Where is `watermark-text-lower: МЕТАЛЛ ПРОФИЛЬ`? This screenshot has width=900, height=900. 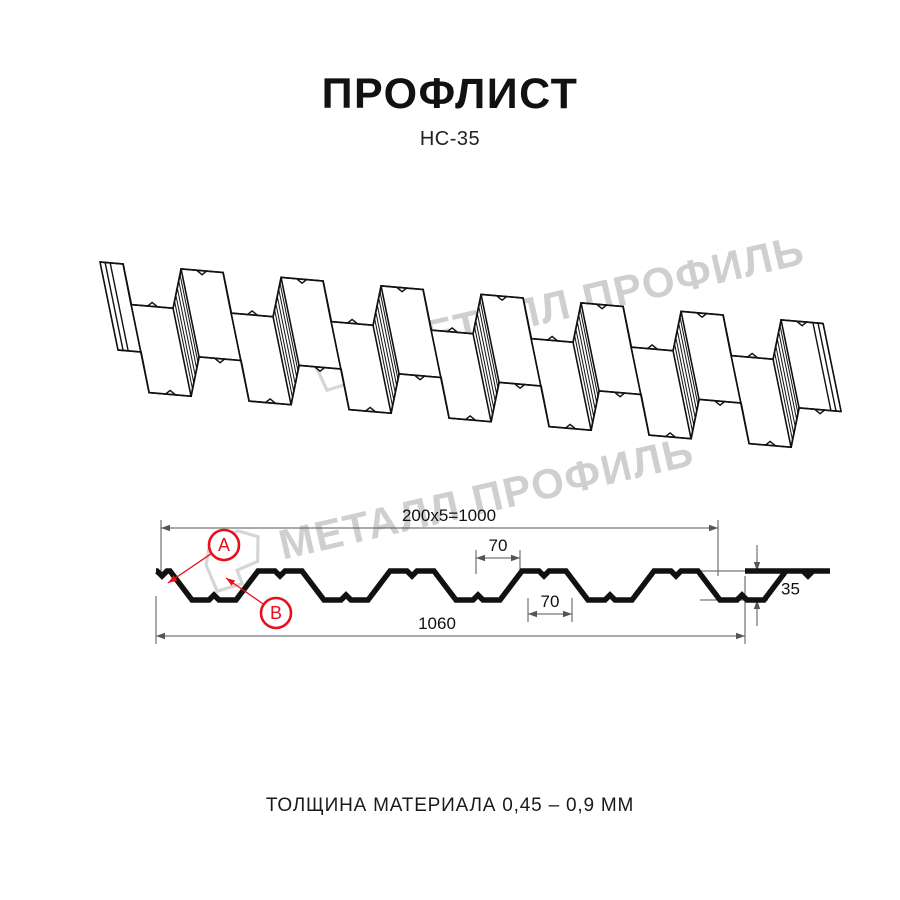
watermark-text-lower: МЕТАЛЛ ПРОФИЛЬ is located at coordinates (486, 497).